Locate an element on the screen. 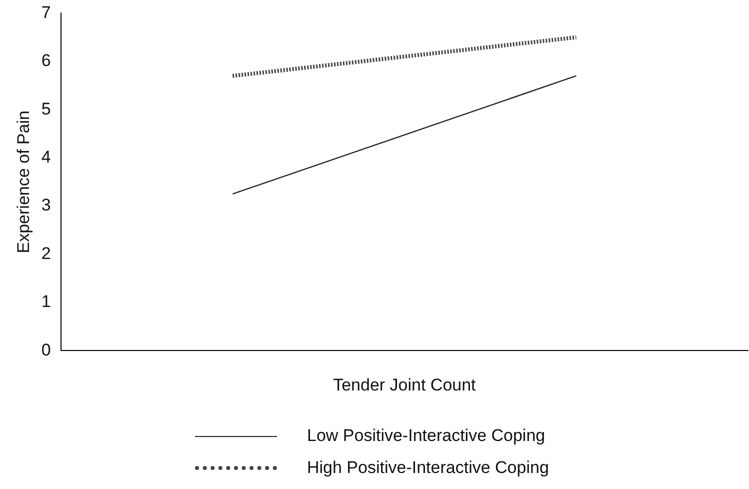 Image resolution: width=749 pixels, height=489 pixels. y-tick-label: 7 is located at coordinates (46, 12).